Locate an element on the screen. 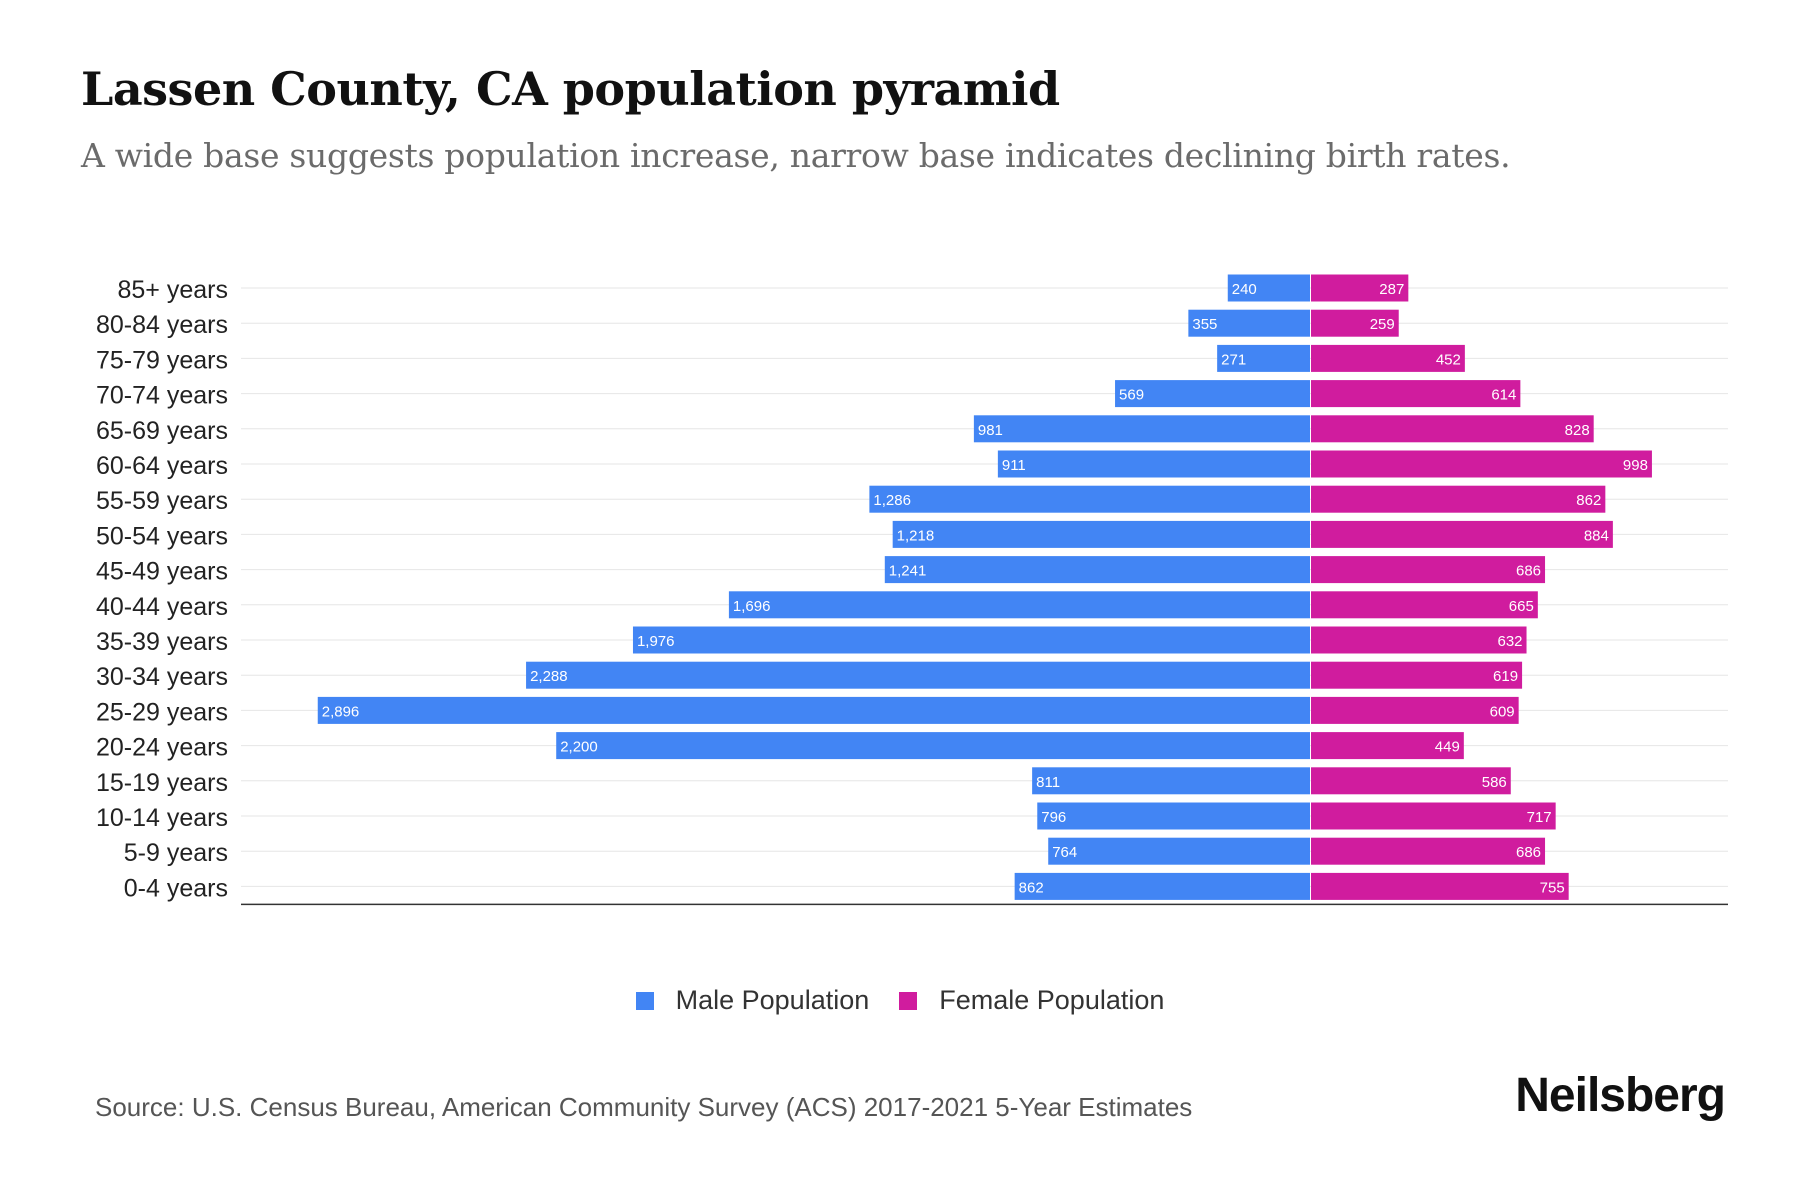 The width and height of the screenshot is (1800, 1200). data-label-female: 998 is located at coordinates (1635, 465).